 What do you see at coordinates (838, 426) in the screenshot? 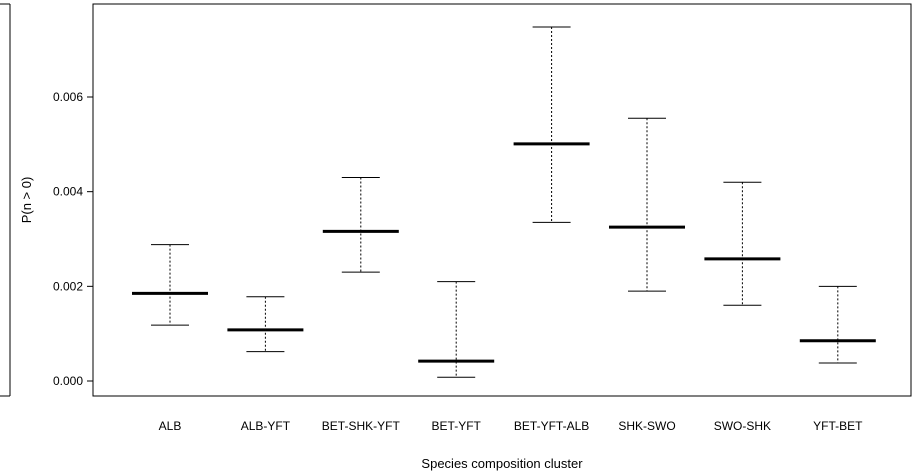
I see `x-tick-label: YFT-BET` at bounding box center [838, 426].